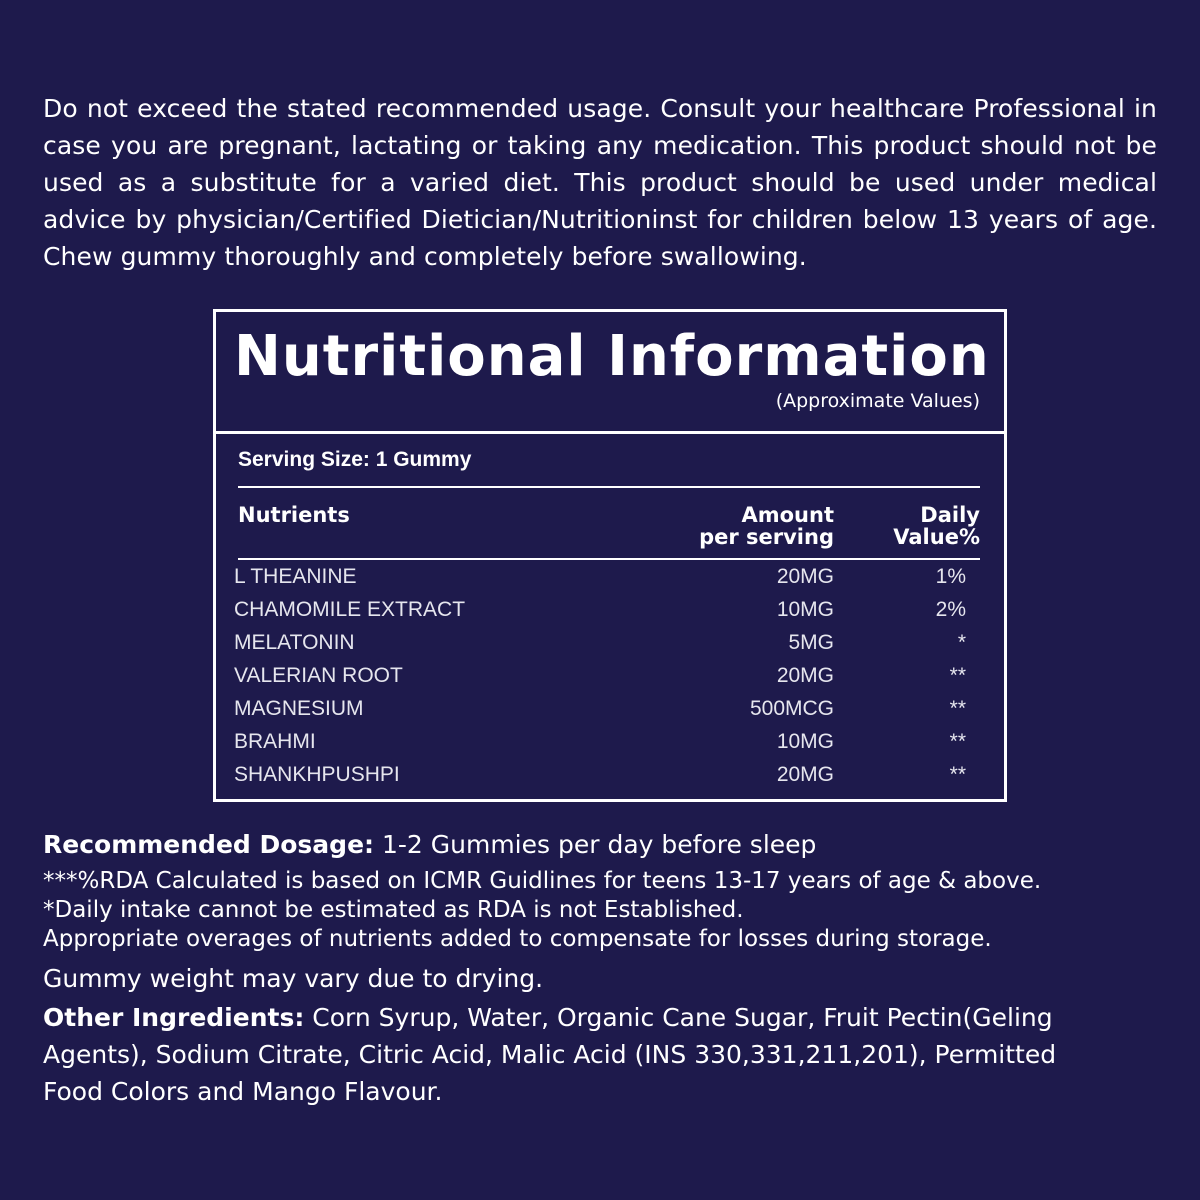  Describe the element at coordinates (350, 609) in the screenshot. I see `nutrient-name: CHAMOMILE EXTRACT` at that location.